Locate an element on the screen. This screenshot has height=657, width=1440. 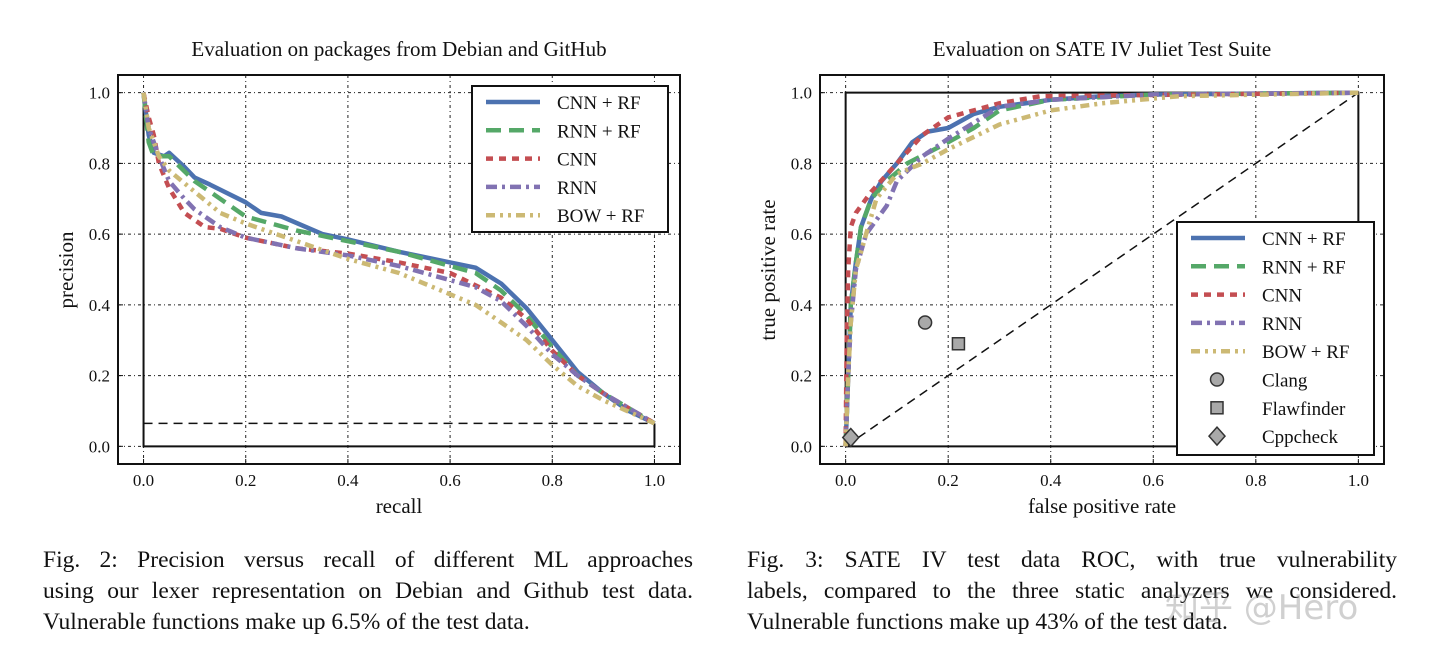
y-axis-label-left: precision is located at coordinates (66, 269).